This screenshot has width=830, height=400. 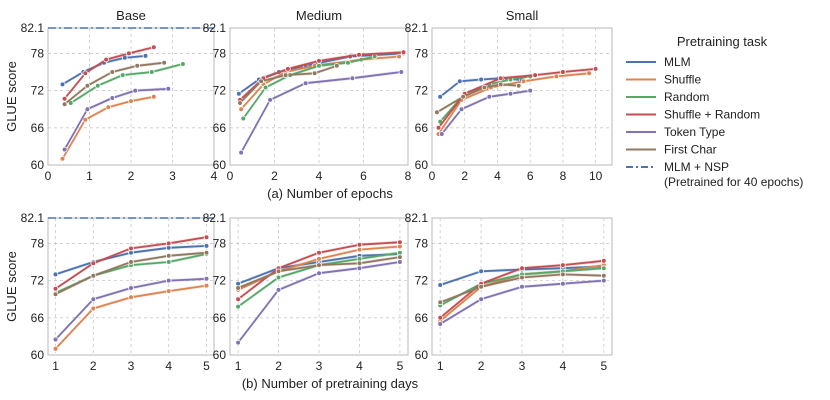 What do you see at coordinates (330, 383) in the screenshot?
I see `row-caption: (b) Number of pretraining days` at bounding box center [330, 383].